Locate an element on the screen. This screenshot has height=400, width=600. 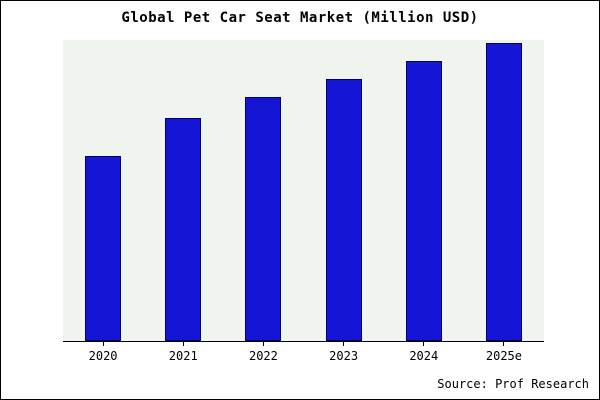
x-tick-text: 2021 is located at coordinates (183, 356).